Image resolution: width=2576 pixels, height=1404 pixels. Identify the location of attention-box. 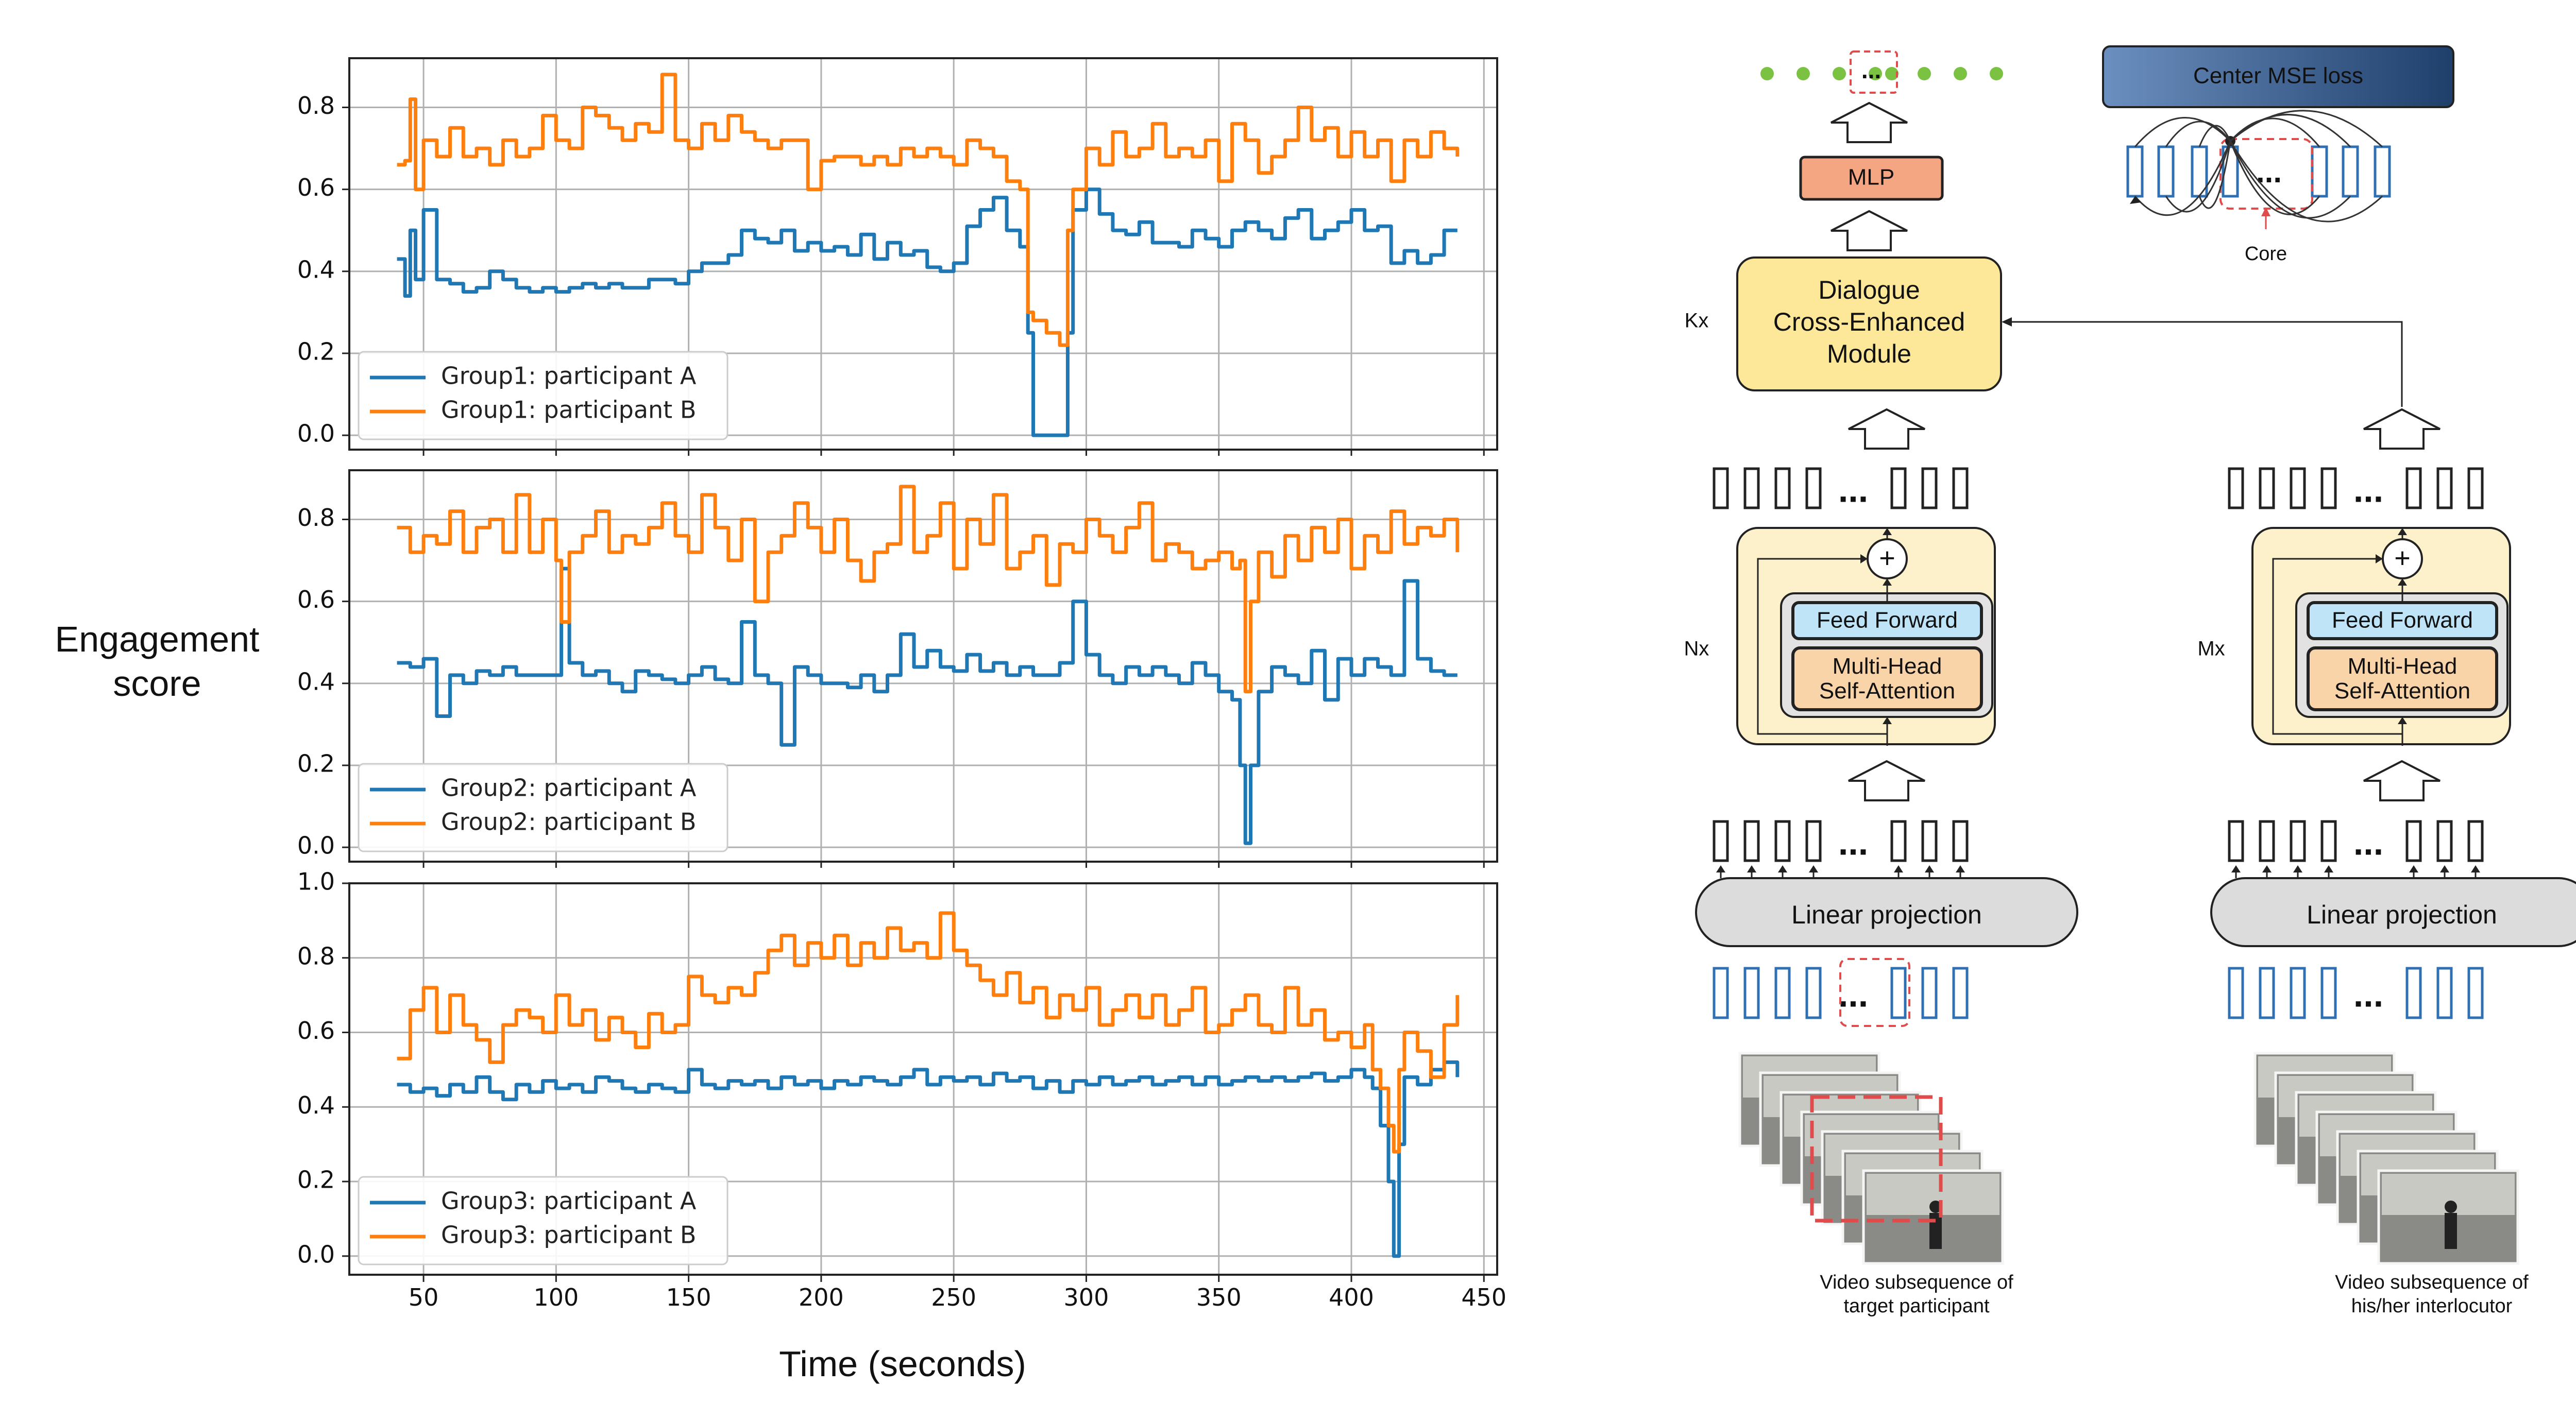
(1887, 679).